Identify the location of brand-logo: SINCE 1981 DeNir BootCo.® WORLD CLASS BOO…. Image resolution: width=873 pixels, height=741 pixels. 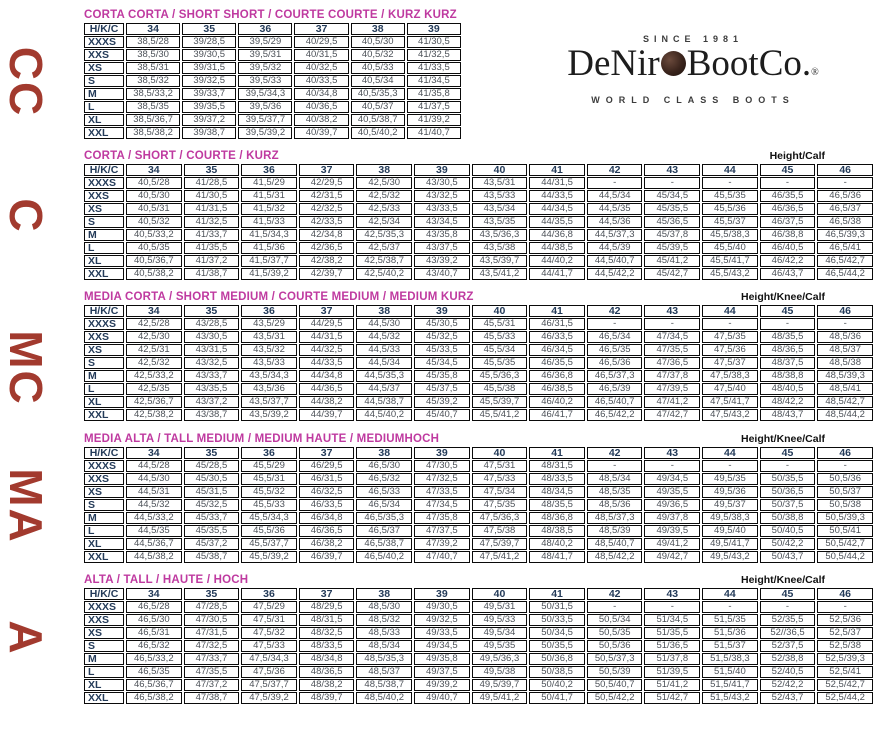
(693, 69).